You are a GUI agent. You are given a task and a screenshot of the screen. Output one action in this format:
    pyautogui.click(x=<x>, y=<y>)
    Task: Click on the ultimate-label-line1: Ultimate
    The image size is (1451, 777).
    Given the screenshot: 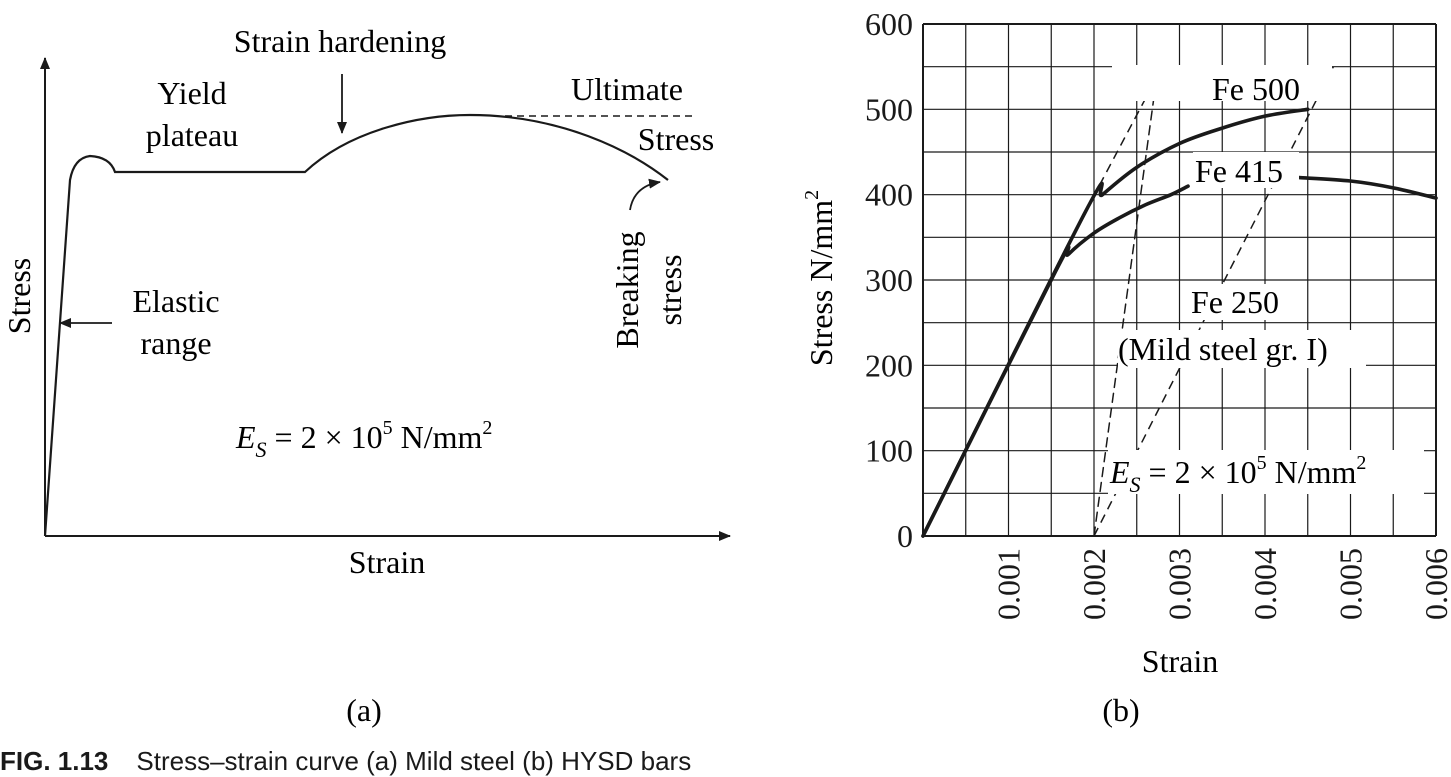 What is the action you would take?
    pyautogui.click(x=627, y=89)
    